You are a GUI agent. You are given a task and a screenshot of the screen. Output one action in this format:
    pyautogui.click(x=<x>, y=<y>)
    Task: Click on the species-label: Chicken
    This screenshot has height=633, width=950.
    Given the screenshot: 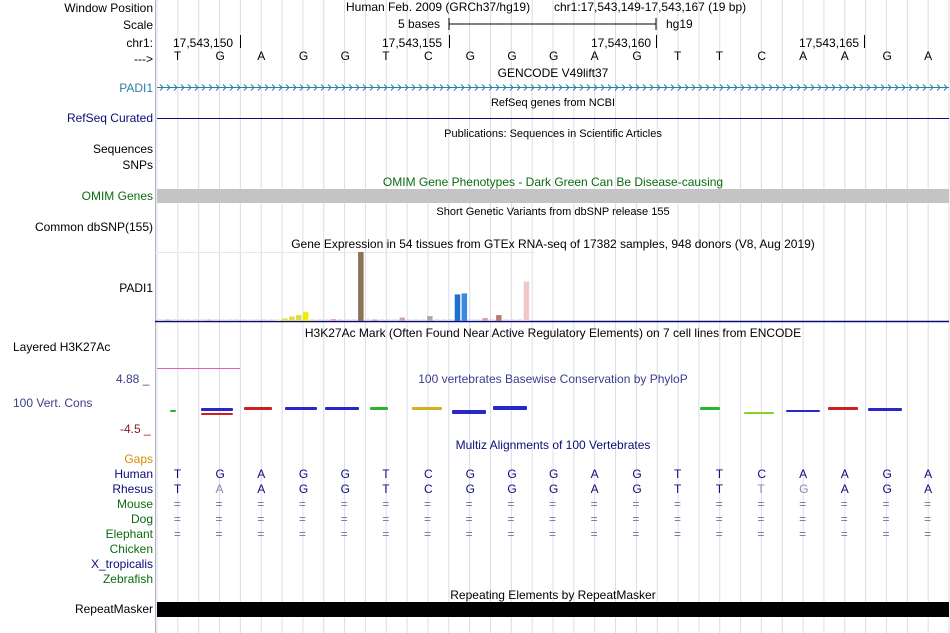 What is the action you would take?
    pyautogui.click(x=131, y=549)
    